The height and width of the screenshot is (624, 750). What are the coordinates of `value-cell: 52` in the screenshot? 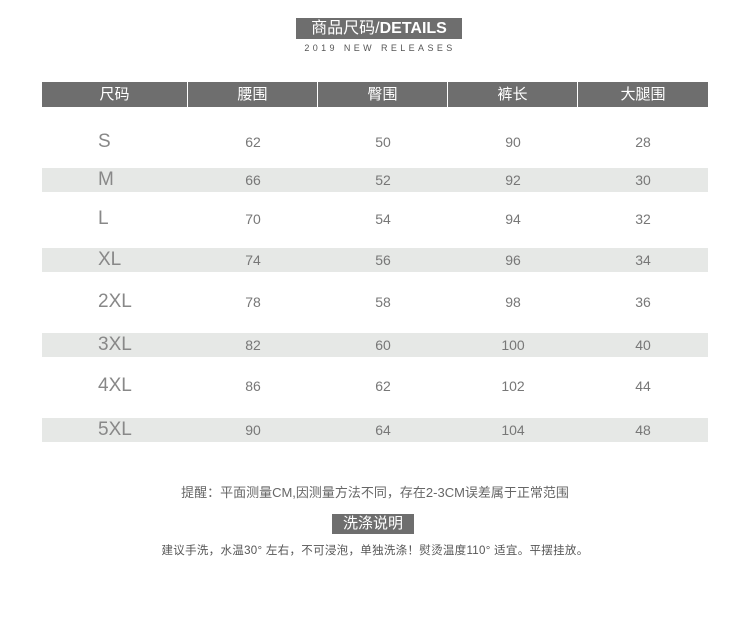 It's located at (383, 180).